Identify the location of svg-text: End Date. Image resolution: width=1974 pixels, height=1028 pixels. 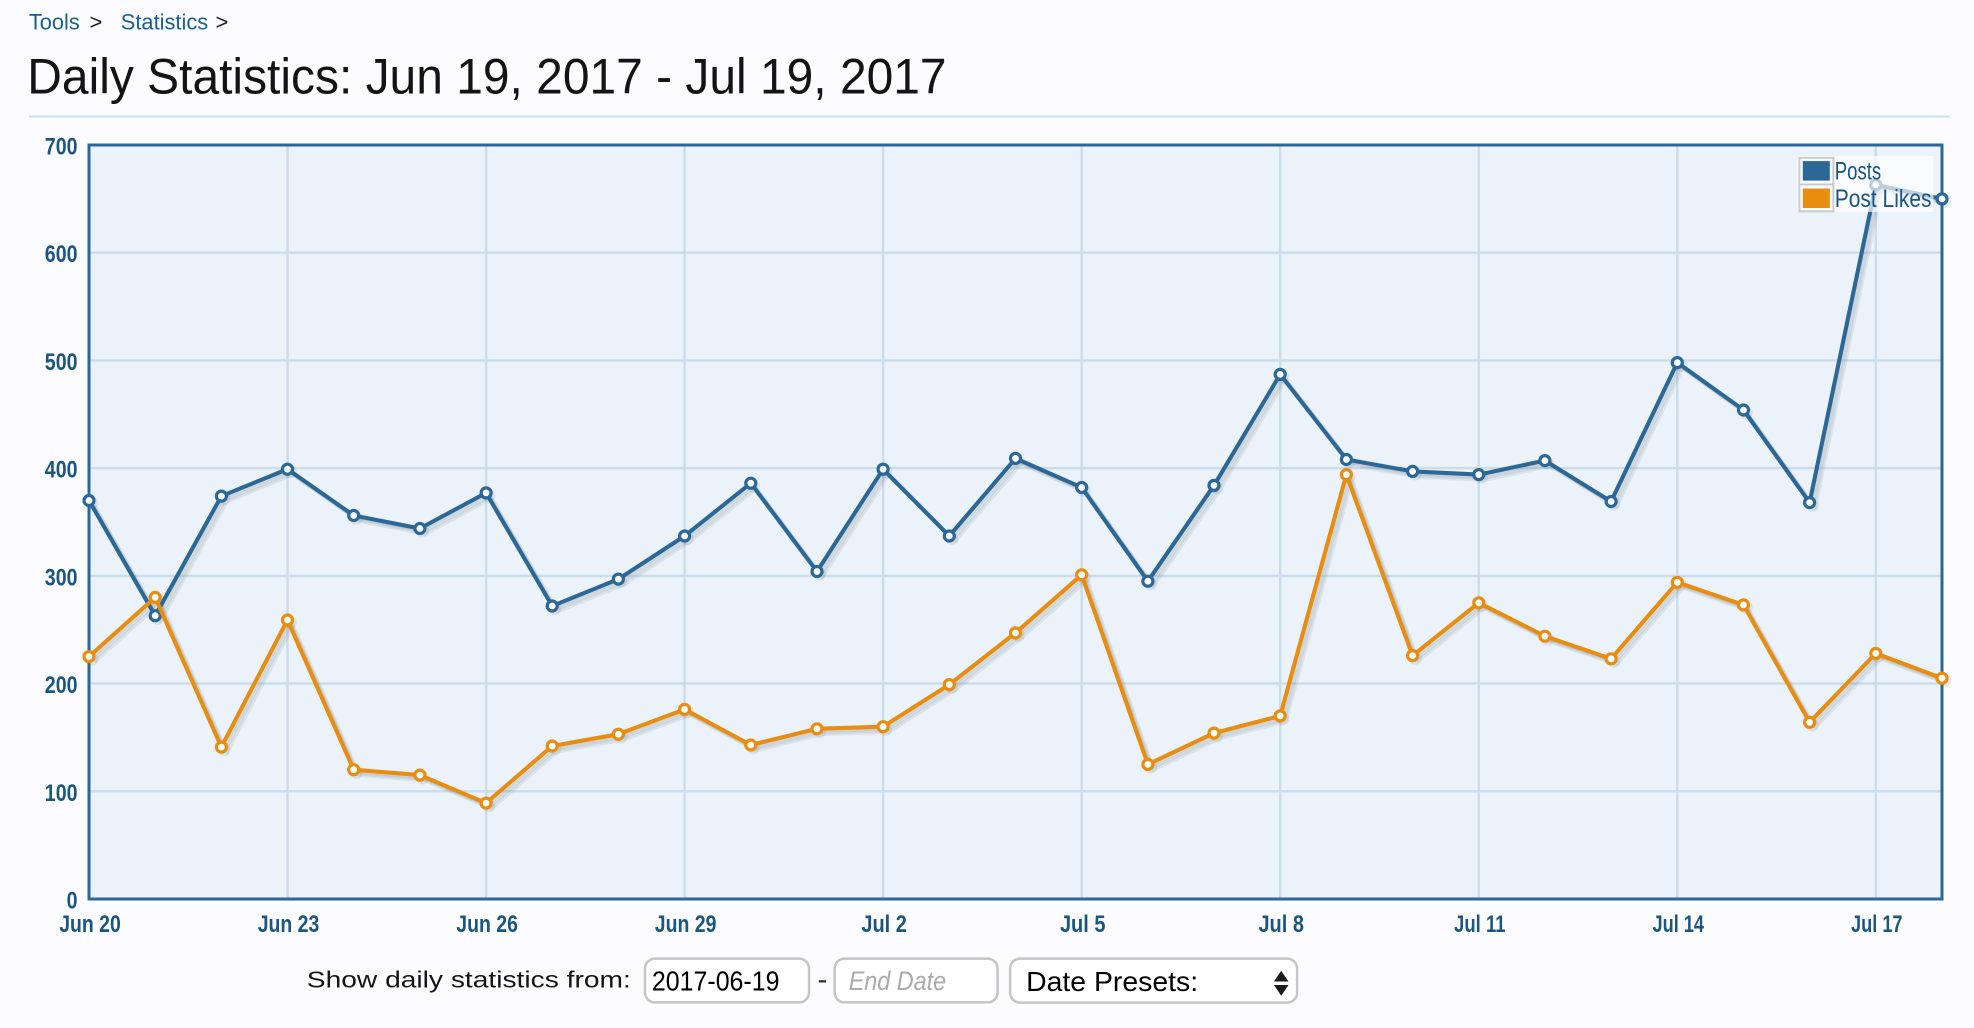
(898, 981).